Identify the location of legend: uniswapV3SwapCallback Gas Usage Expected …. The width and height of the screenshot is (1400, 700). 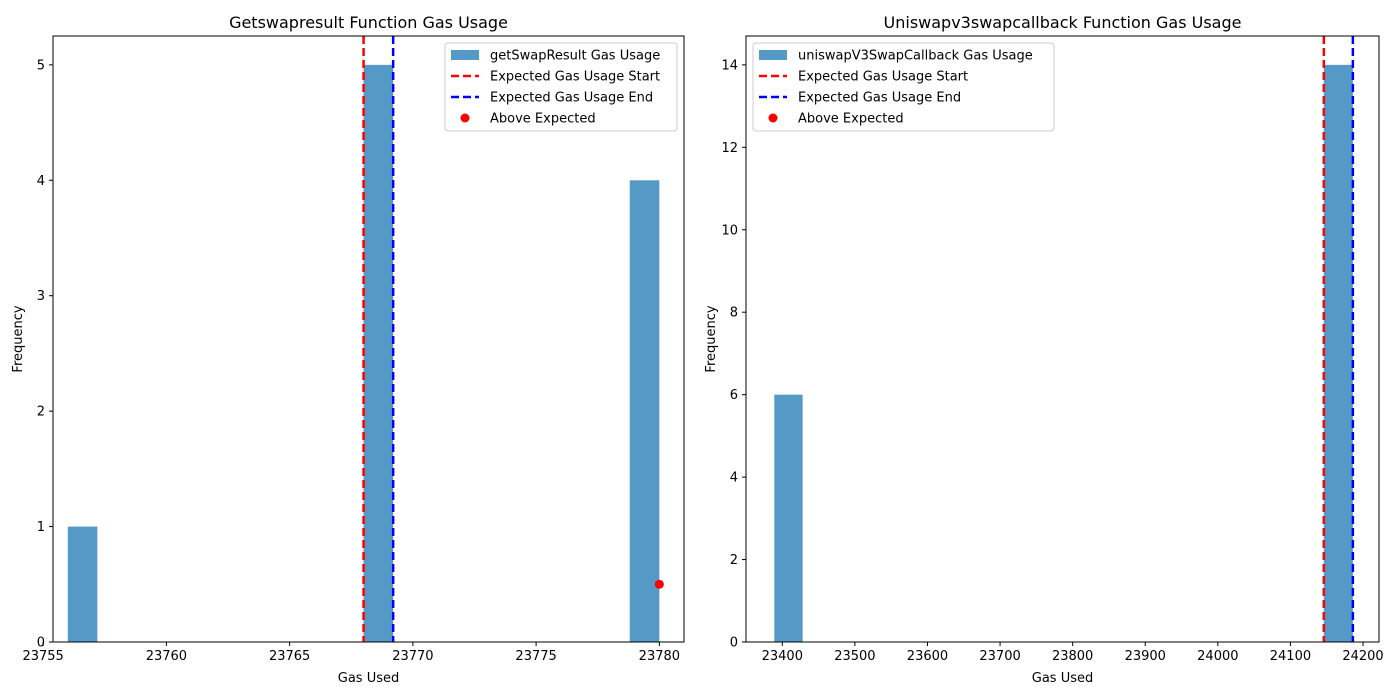
(903, 87).